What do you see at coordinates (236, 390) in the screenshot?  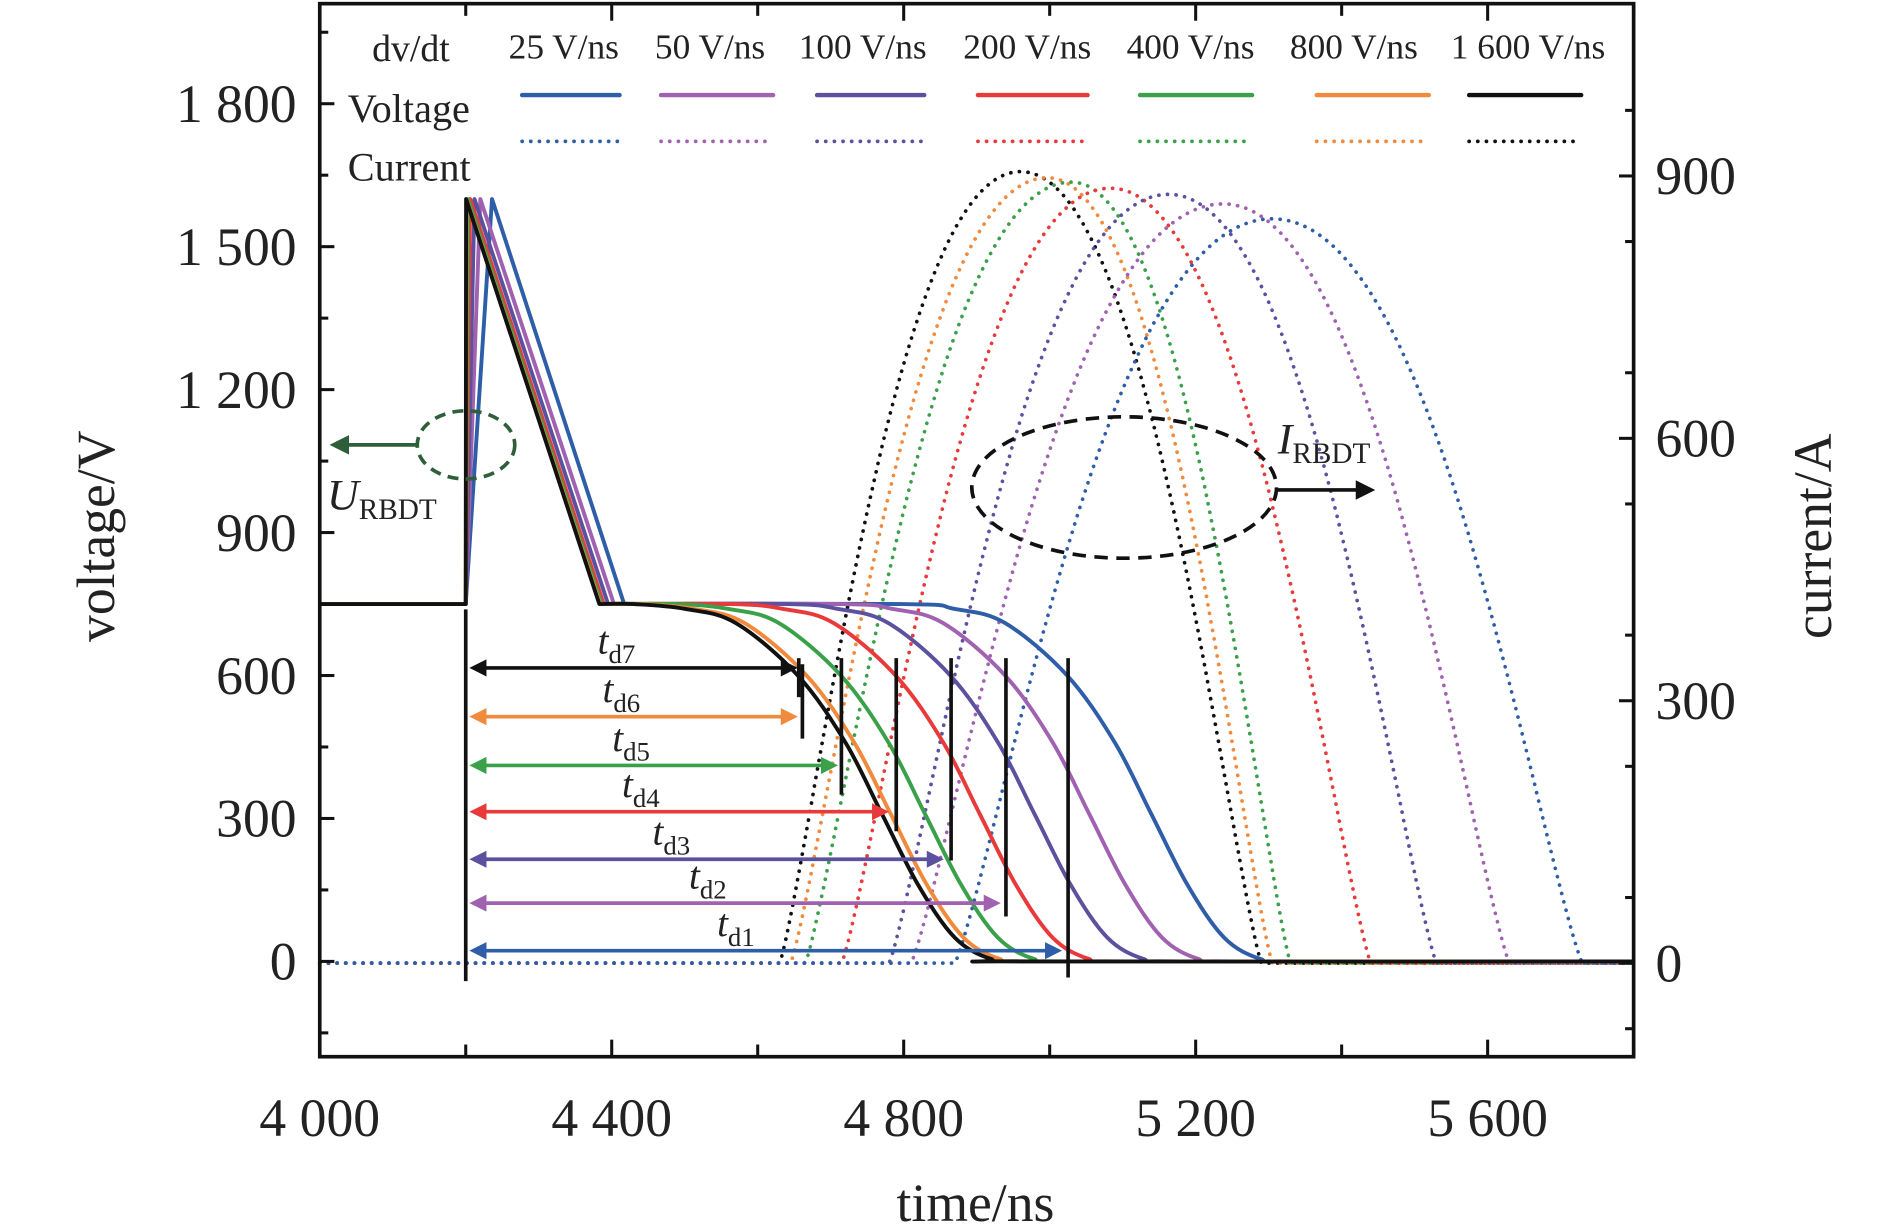 I see `y-left-tick-label: 1 200` at bounding box center [236, 390].